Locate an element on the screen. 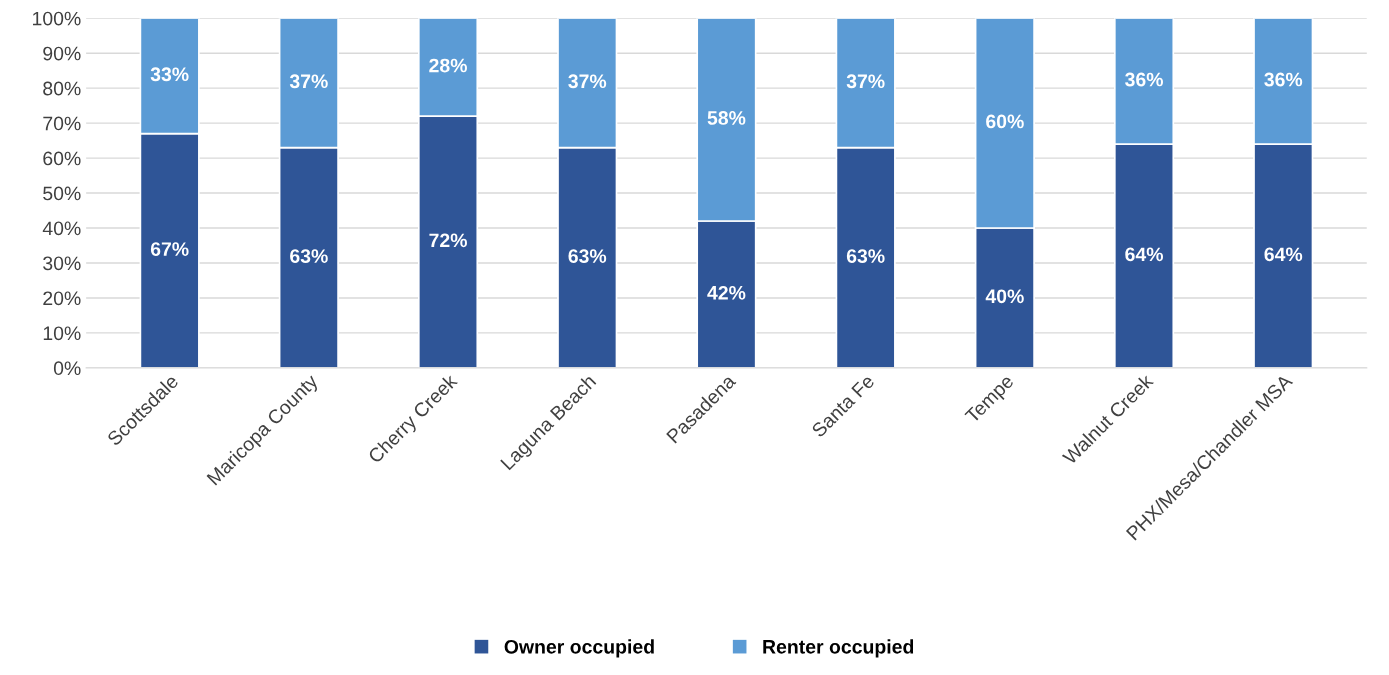 The height and width of the screenshot is (675, 1389). y-tick-label: 80% is located at coordinates (62, 88).